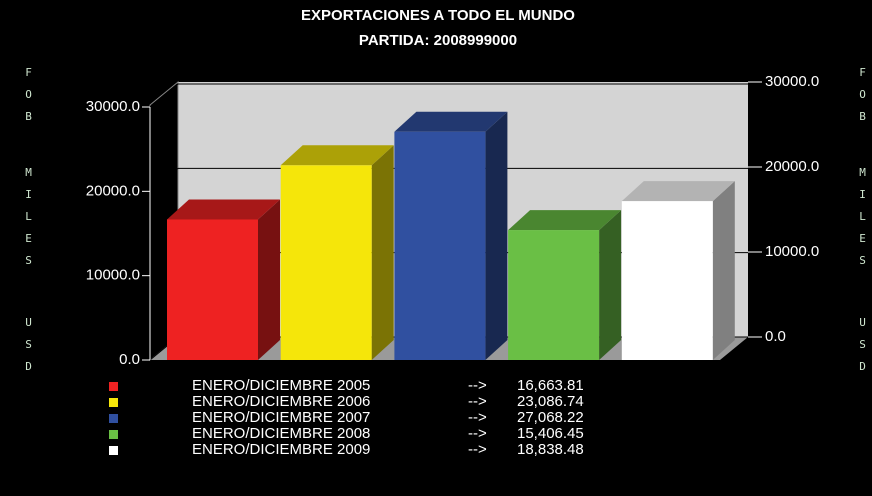 The height and width of the screenshot is (496, 872). Describe the element at coordinates (281, 417) in the screenshot. I see `legend-label: ENERO/DICIEMBRE 2007` at that location.